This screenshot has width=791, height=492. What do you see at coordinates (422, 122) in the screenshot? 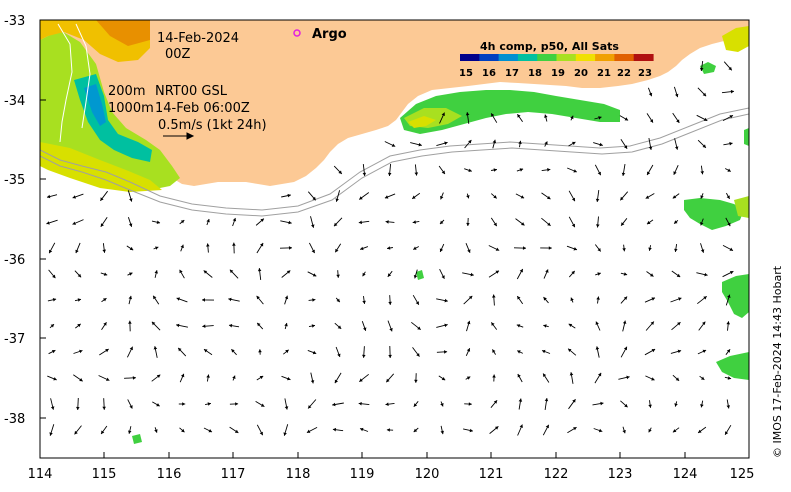
I see `sst-patch-south-warm2` at bounding box center [422, 122].